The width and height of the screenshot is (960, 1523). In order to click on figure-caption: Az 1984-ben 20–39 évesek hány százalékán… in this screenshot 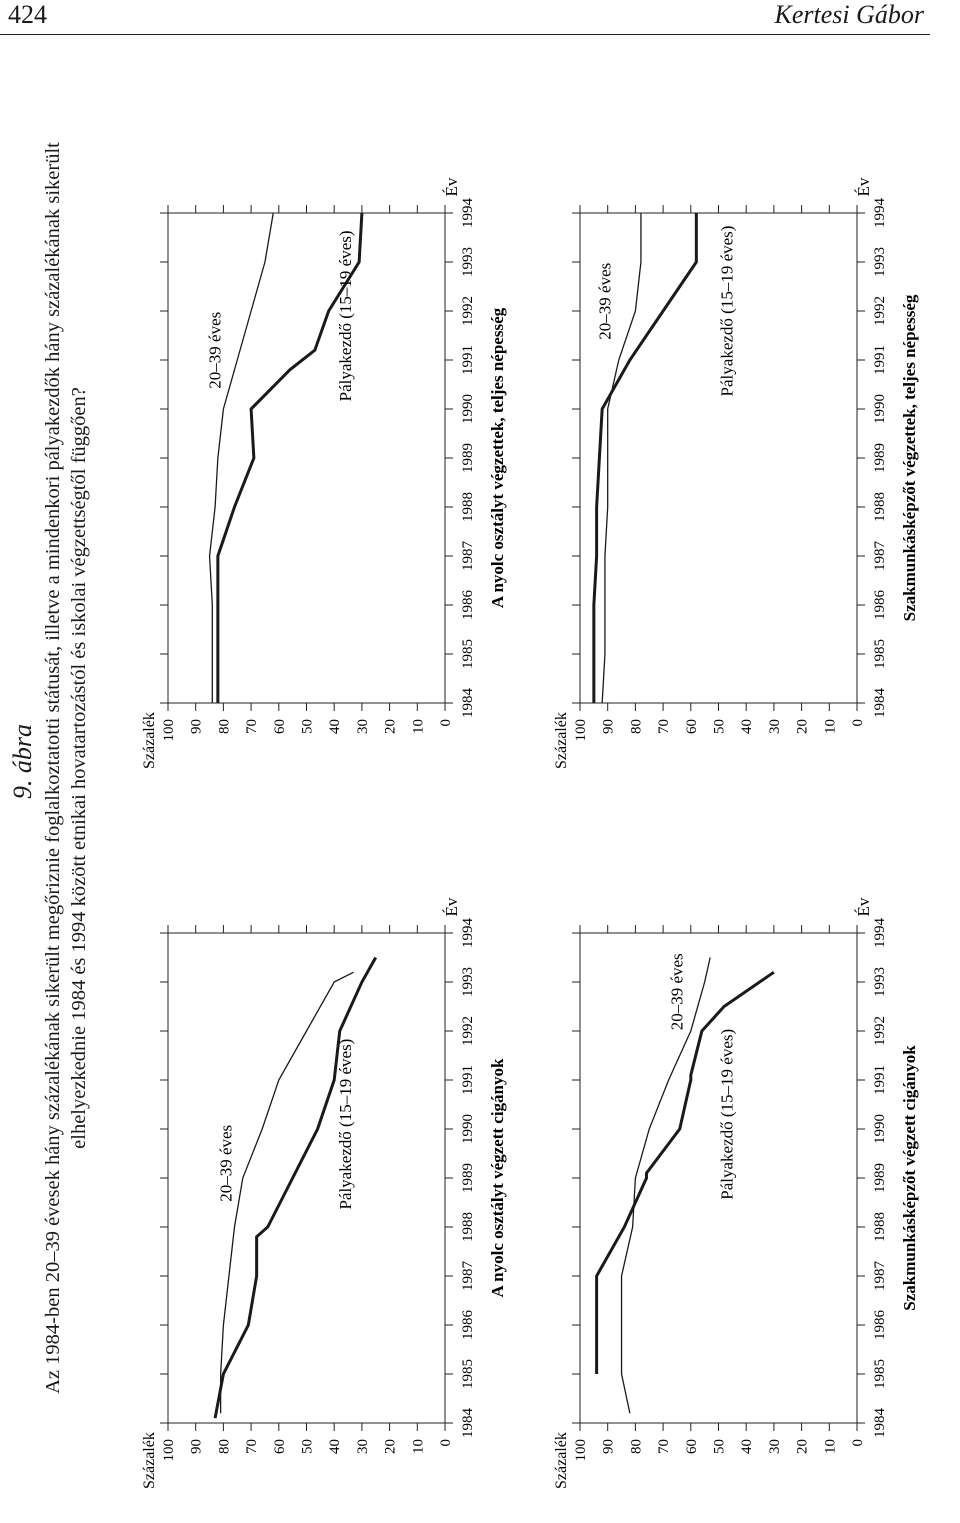, I will do `click(66, 768)`.